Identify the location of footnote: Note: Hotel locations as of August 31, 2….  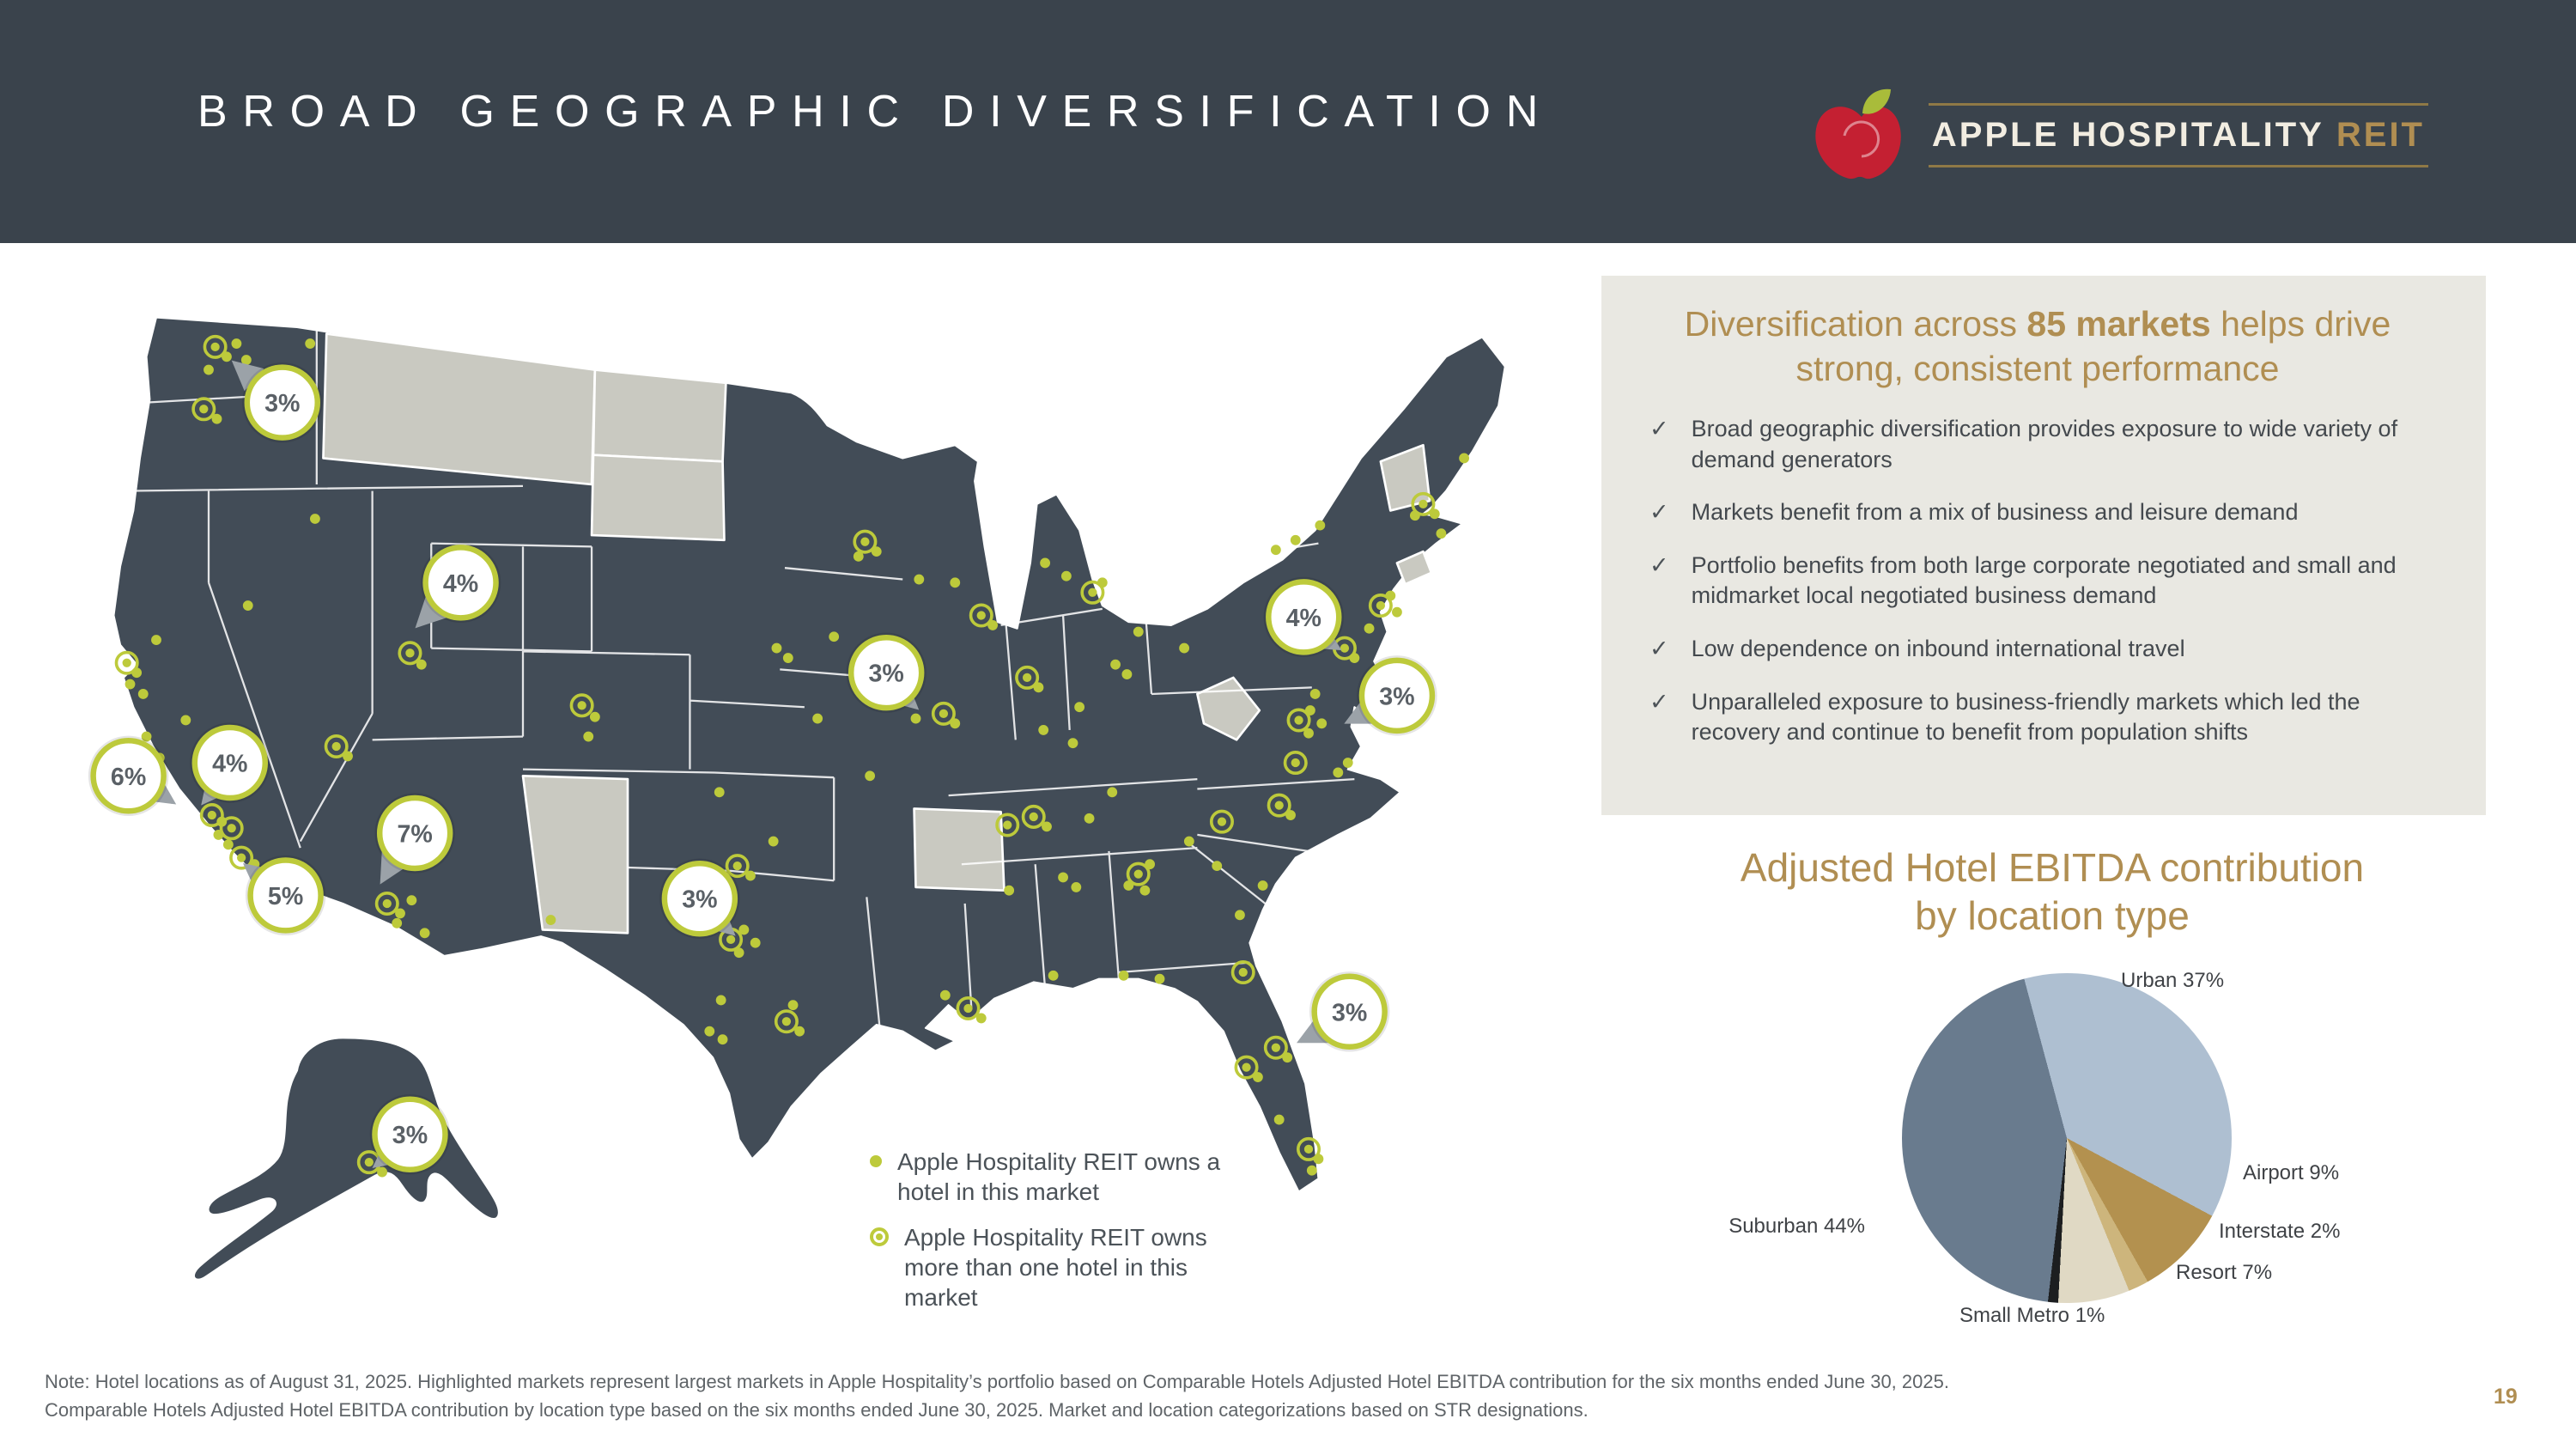
(997, 1396).